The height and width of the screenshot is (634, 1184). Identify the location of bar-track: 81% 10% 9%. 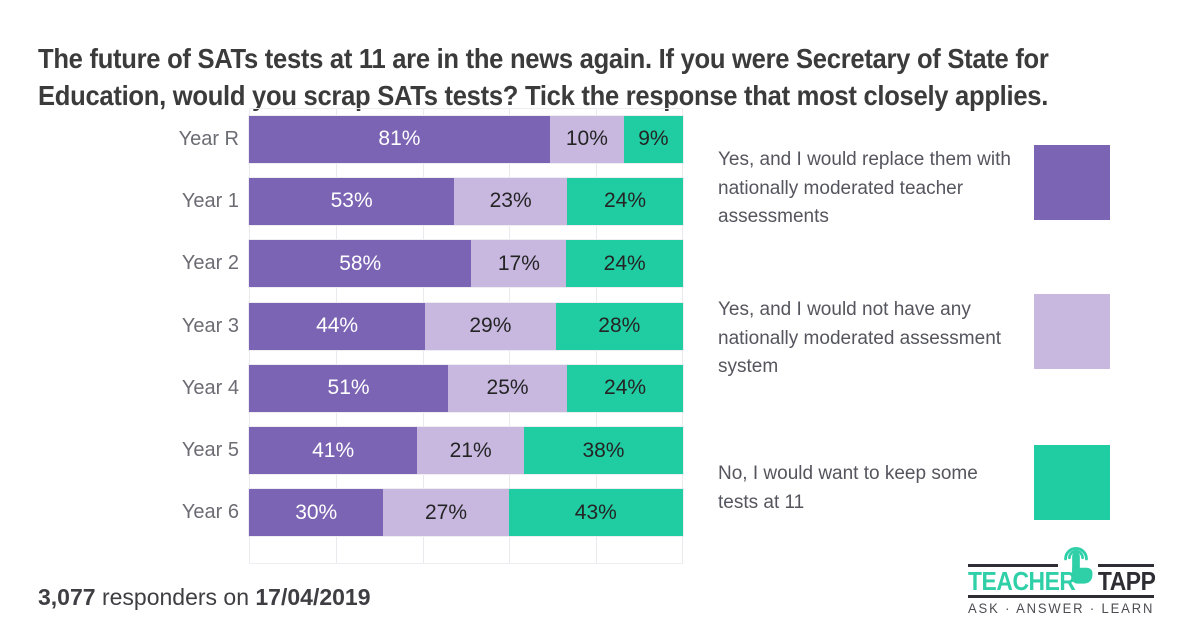
(466, 139).